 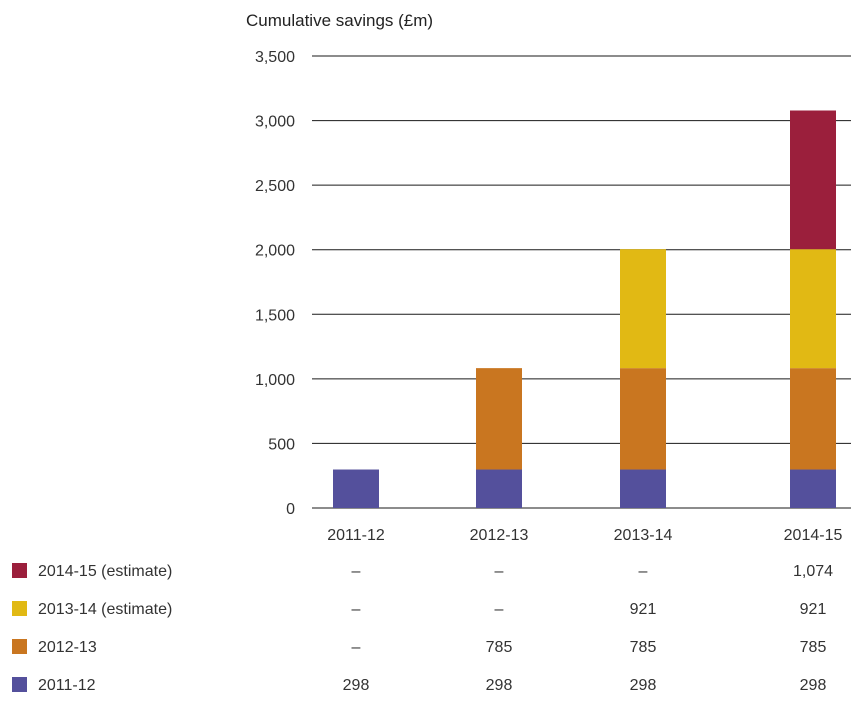 I want to click on table-cell: 1,074, so click(x=813, y=571).